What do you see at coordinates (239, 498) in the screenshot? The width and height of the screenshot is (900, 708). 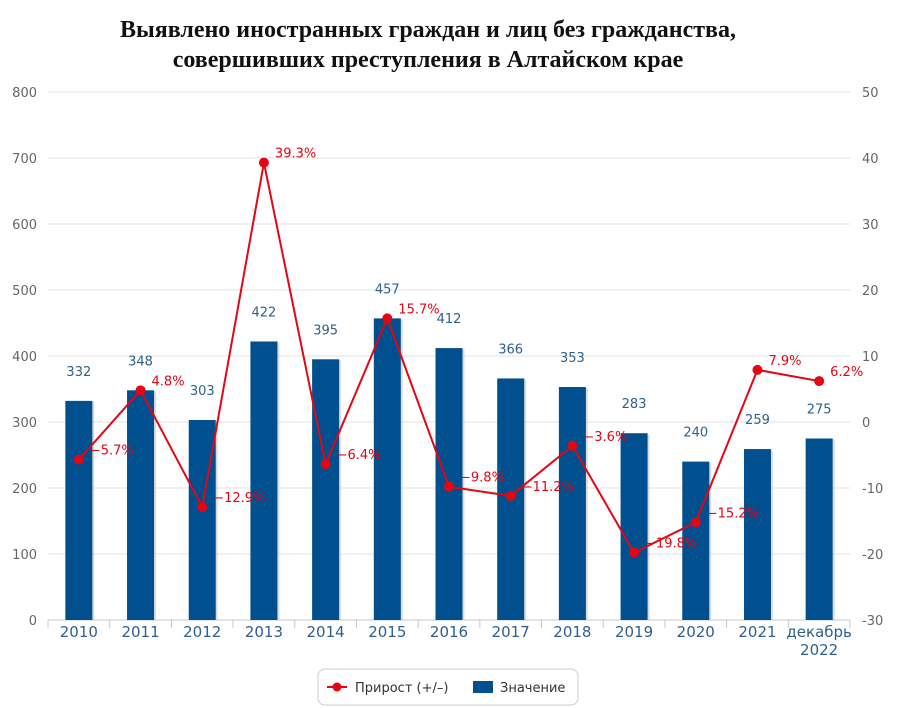 I see `growth-value-label: −12.9%` at bounding box center [239, 498].